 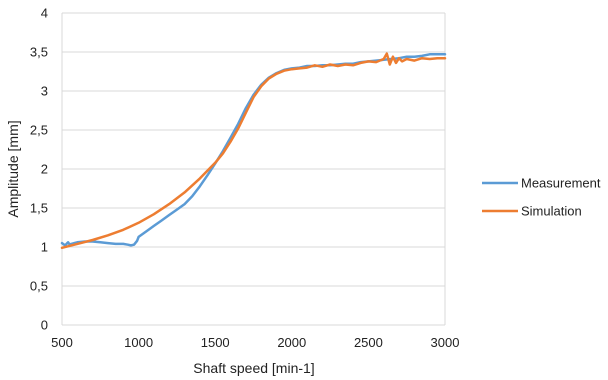 What do you see at coordinates (255, 342) in the screenshot?
I see `x-axis-ticks: 500 1000 1500 2000 2500 3000` at bounding box center [255, 342].